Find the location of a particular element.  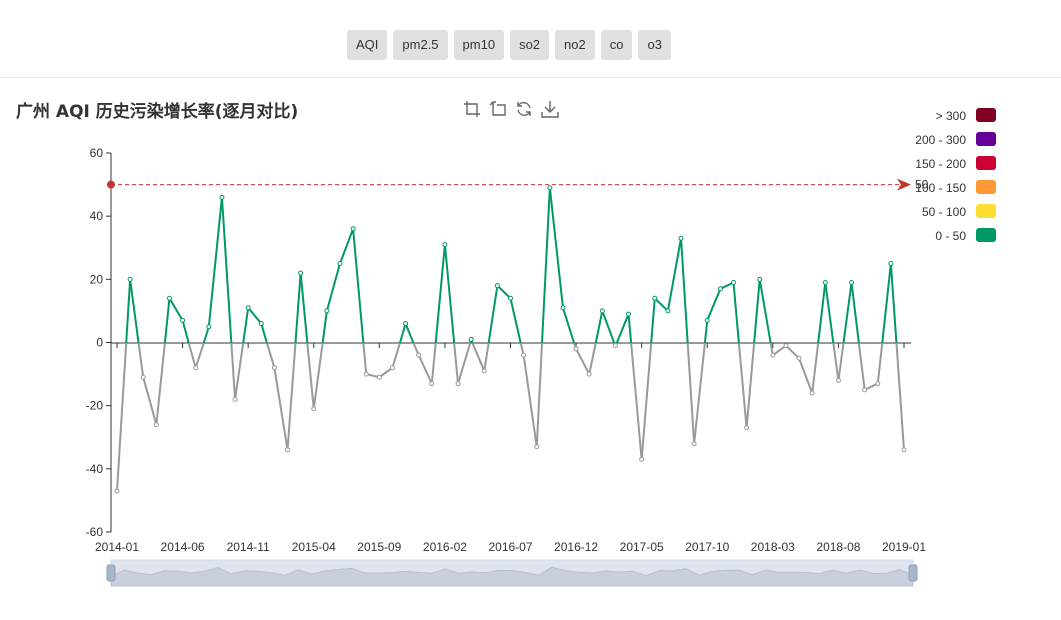

x-tick-label: 2016-07 is located at coordinates (510, 547).